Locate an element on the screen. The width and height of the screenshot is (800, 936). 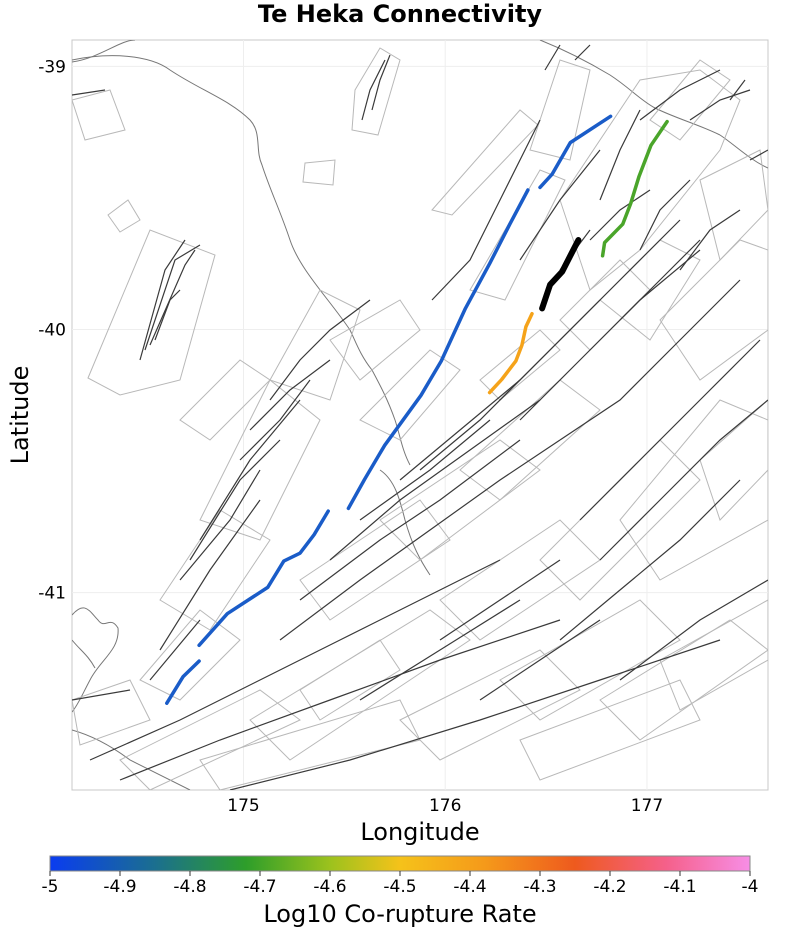
rupture-orange-section is located at coordinates (510, 353).